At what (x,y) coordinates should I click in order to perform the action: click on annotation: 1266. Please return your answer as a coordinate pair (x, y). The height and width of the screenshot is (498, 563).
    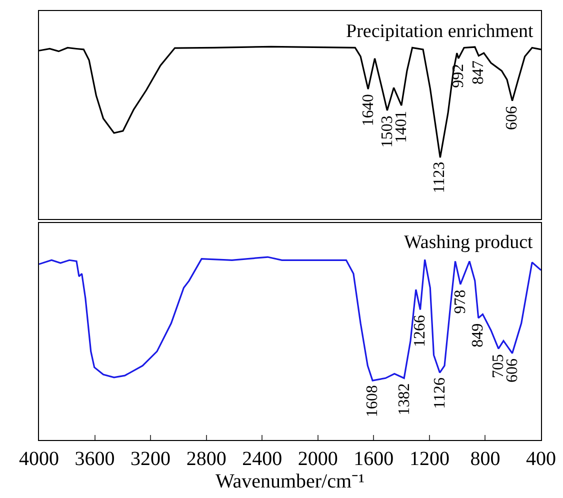
    Looking at the image, I should click on (420, 330).